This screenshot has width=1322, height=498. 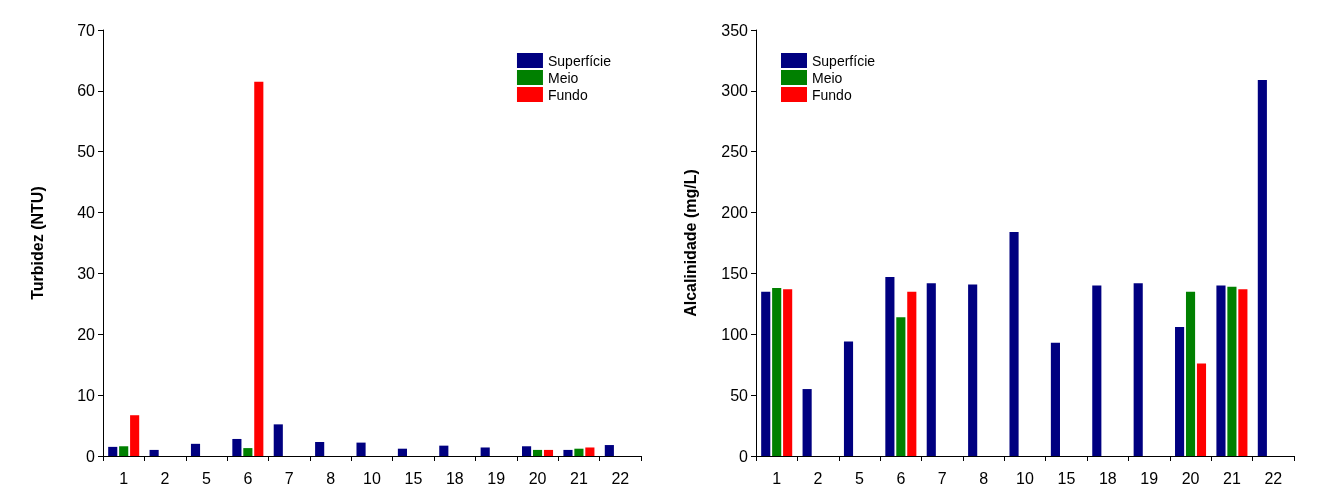 What do you see at coordinates (86, 273) in the screenshot?
I see `y-tick-label: 30` at bounding box center [86, 273].